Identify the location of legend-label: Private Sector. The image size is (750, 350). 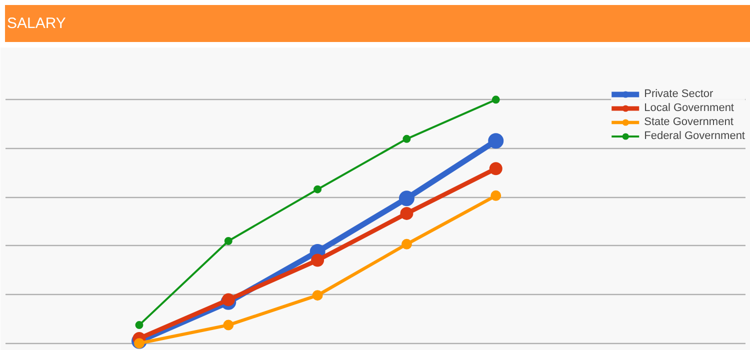
(679, 94).